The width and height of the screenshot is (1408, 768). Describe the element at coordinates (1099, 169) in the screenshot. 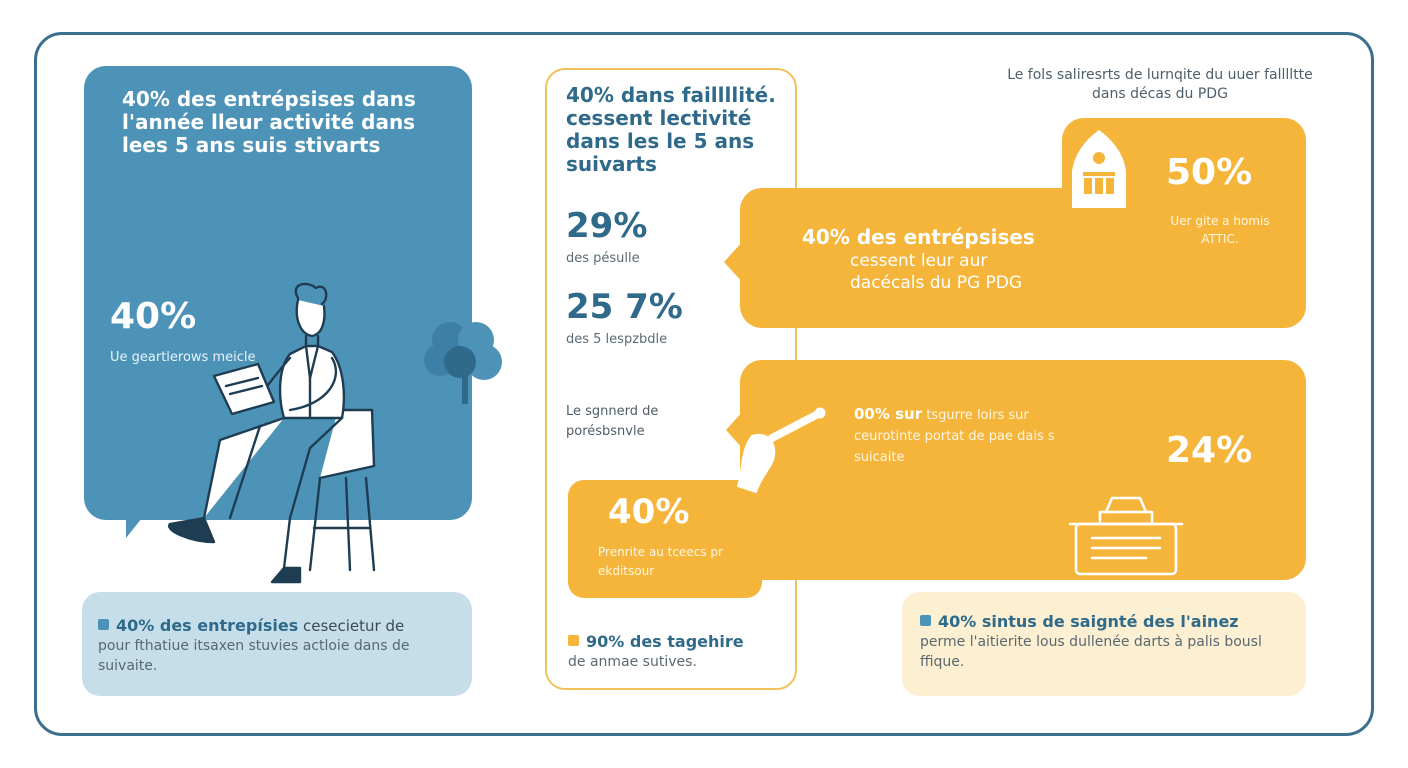

I see `building-icon` at that location.